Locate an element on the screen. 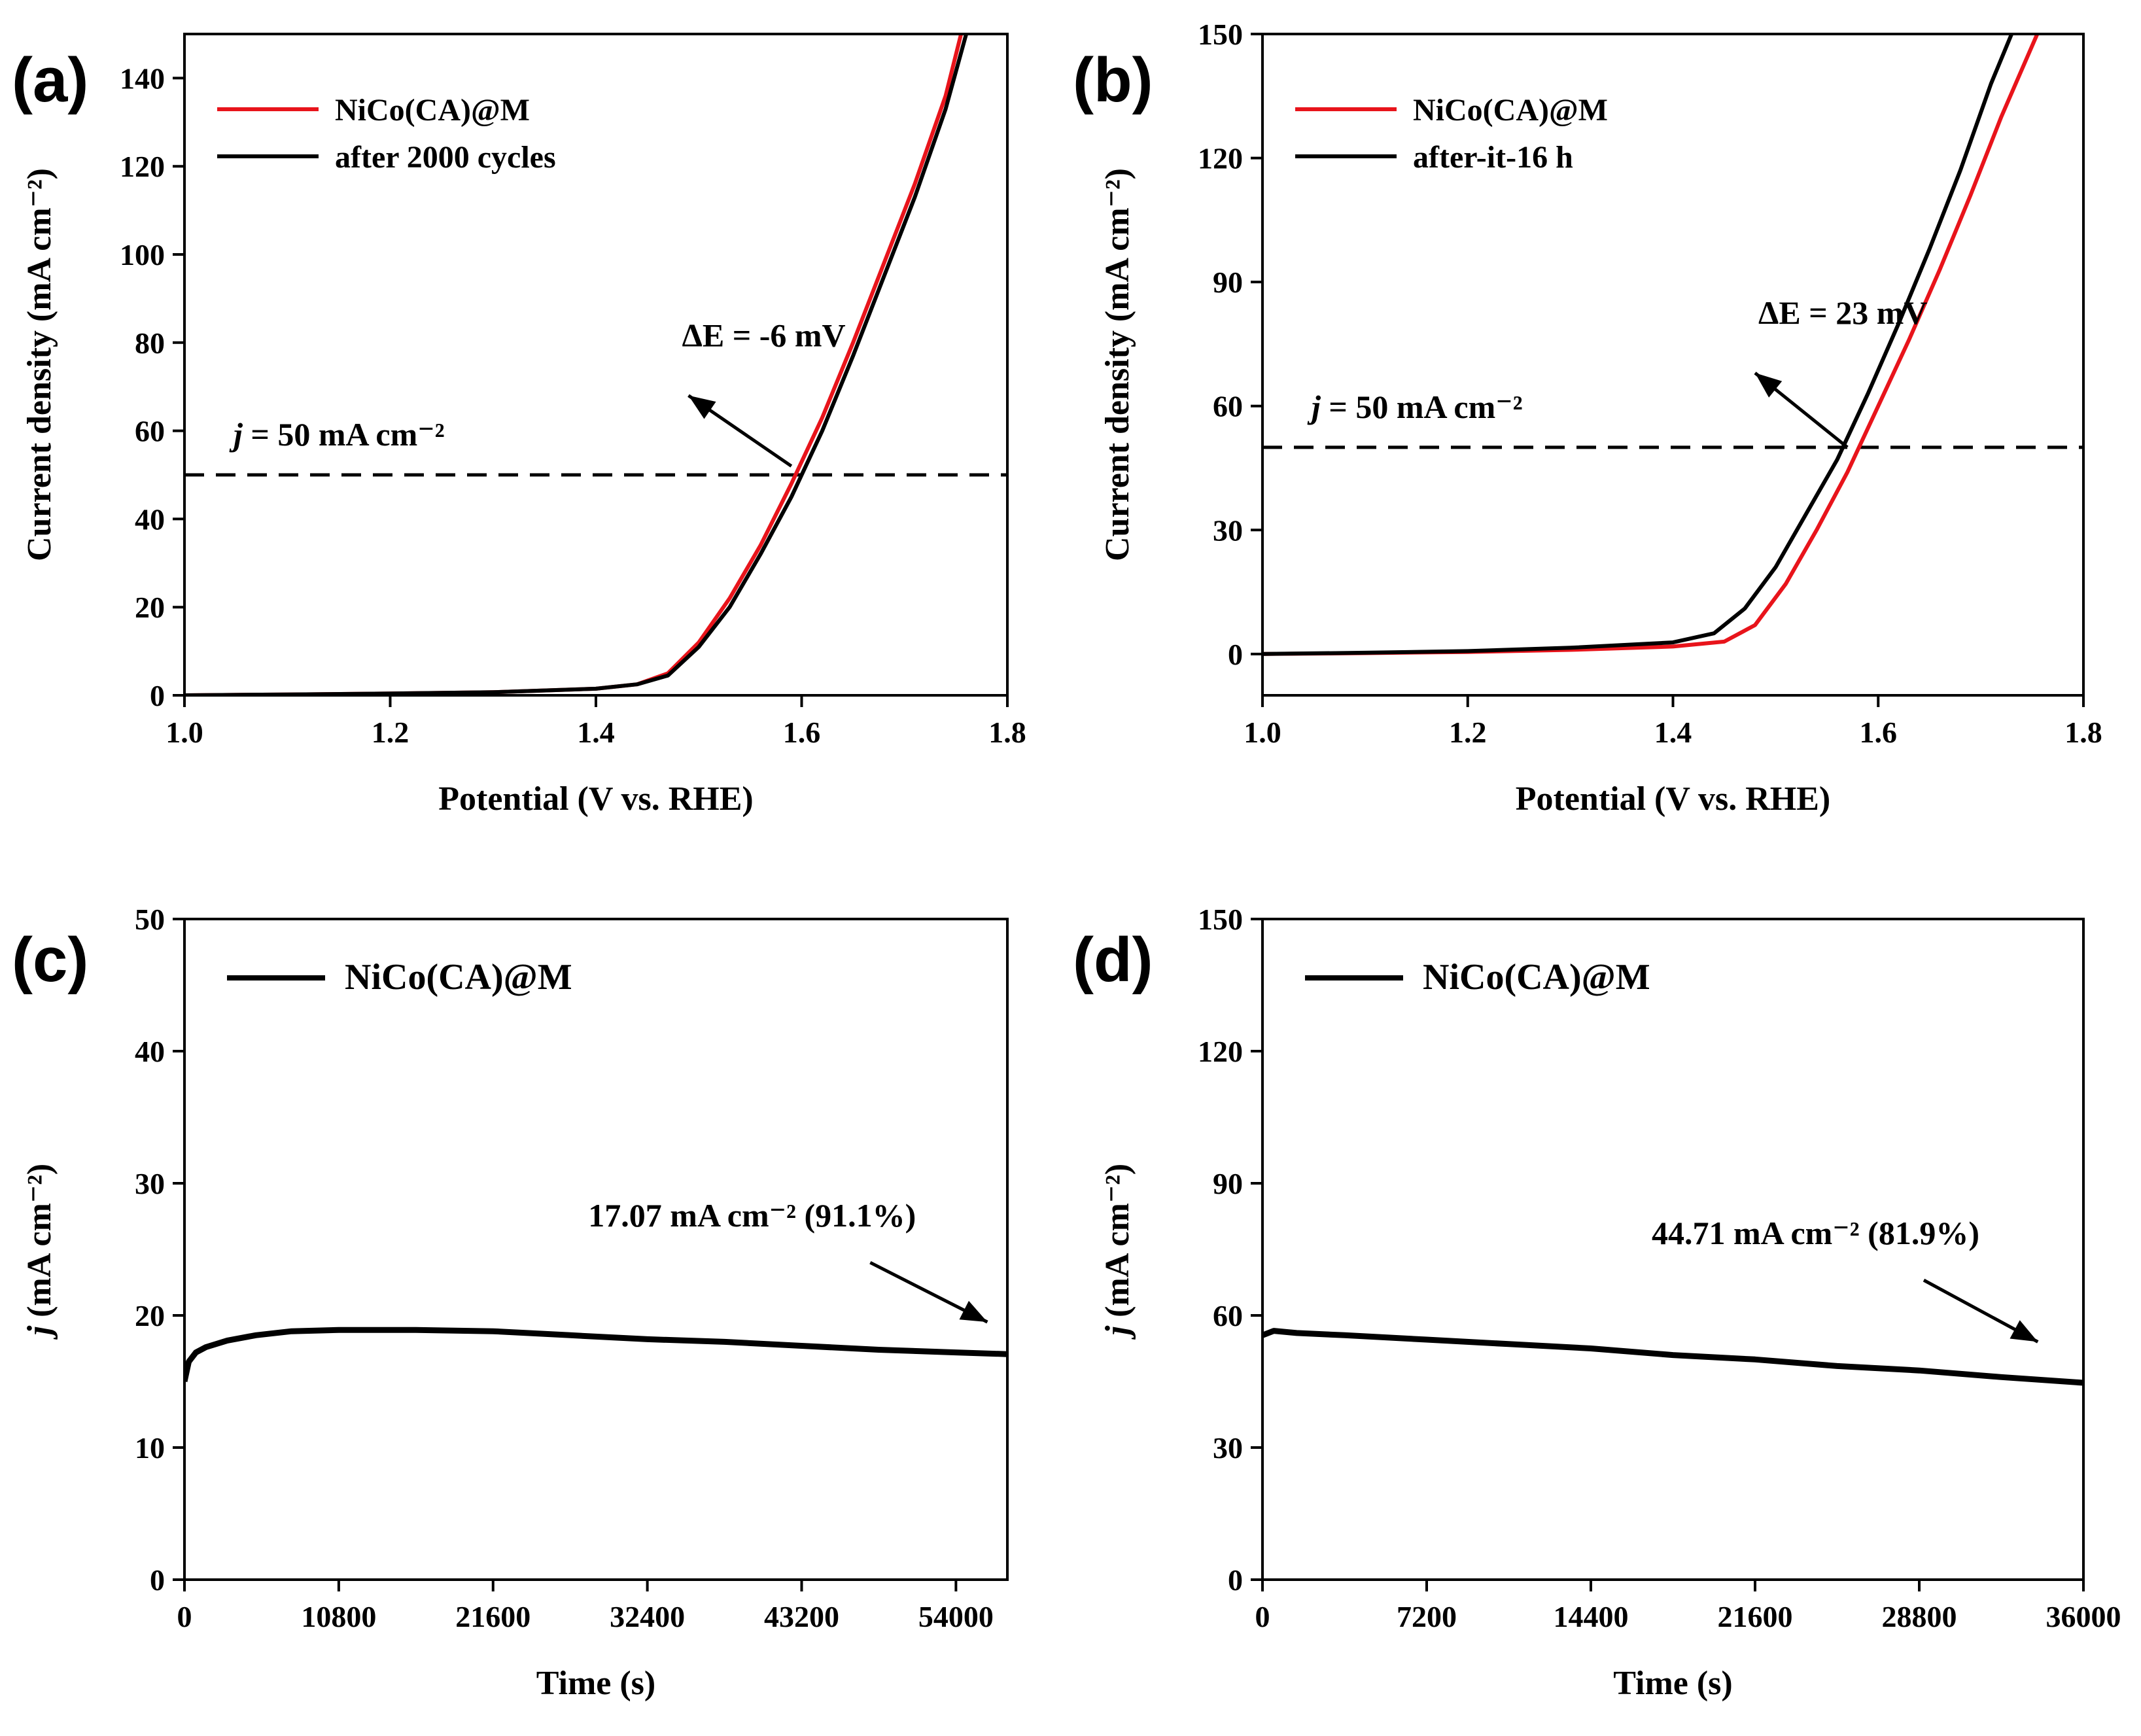  x-tick-label: 10800 is located at coordinates (338, 1616).